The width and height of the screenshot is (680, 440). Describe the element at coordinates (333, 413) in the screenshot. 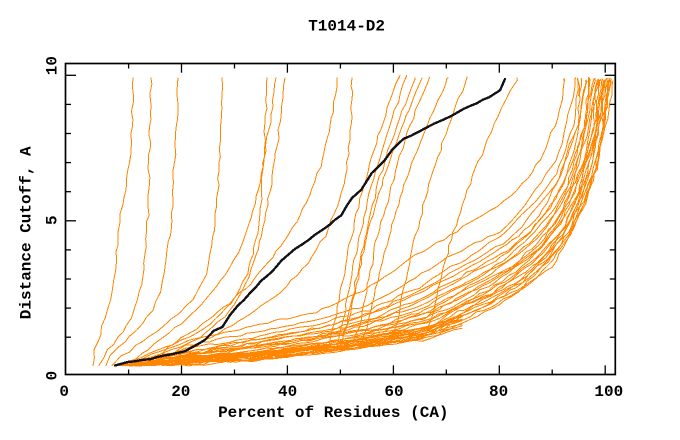

I see `svg-text: Percent of Residues (CA)` at that location.